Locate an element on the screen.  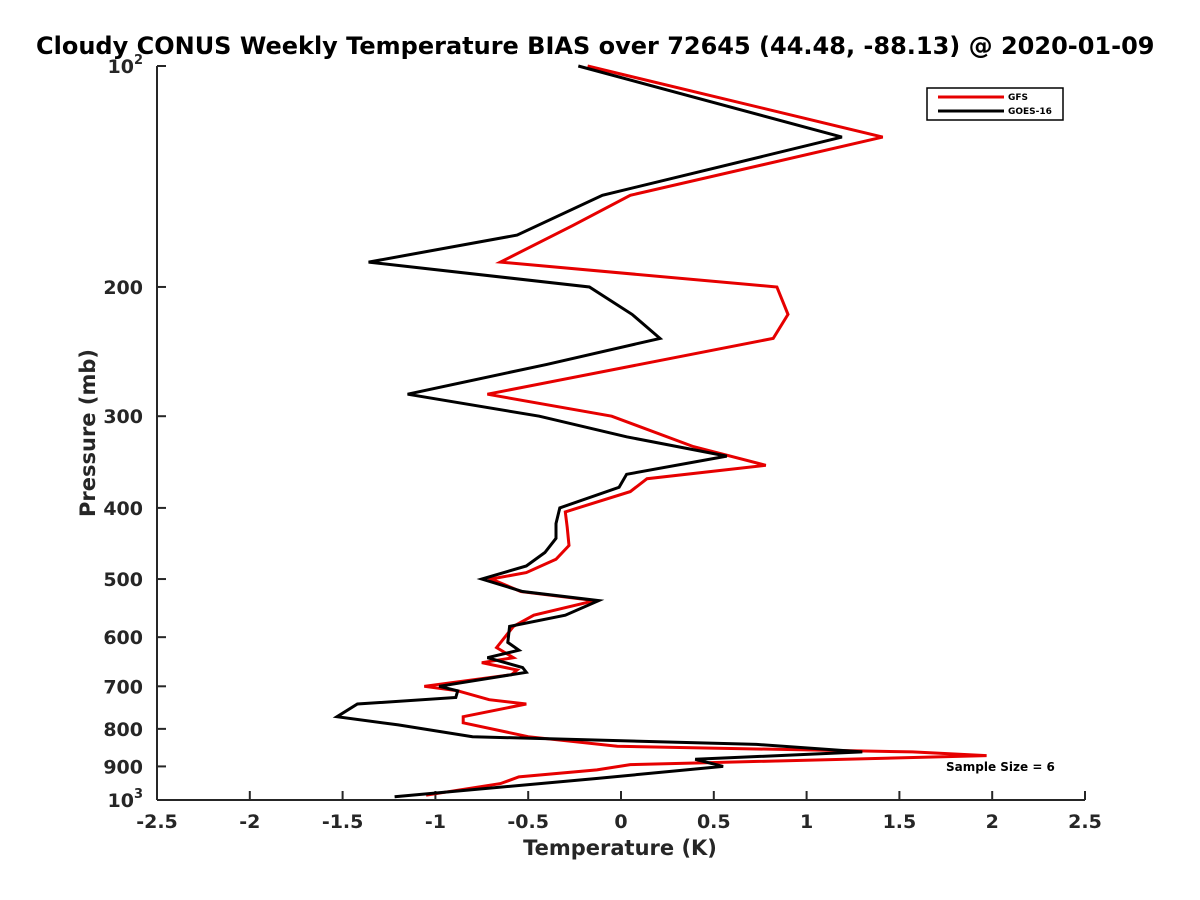
x-tick-label: 0 is located at coordinates (620, 822).